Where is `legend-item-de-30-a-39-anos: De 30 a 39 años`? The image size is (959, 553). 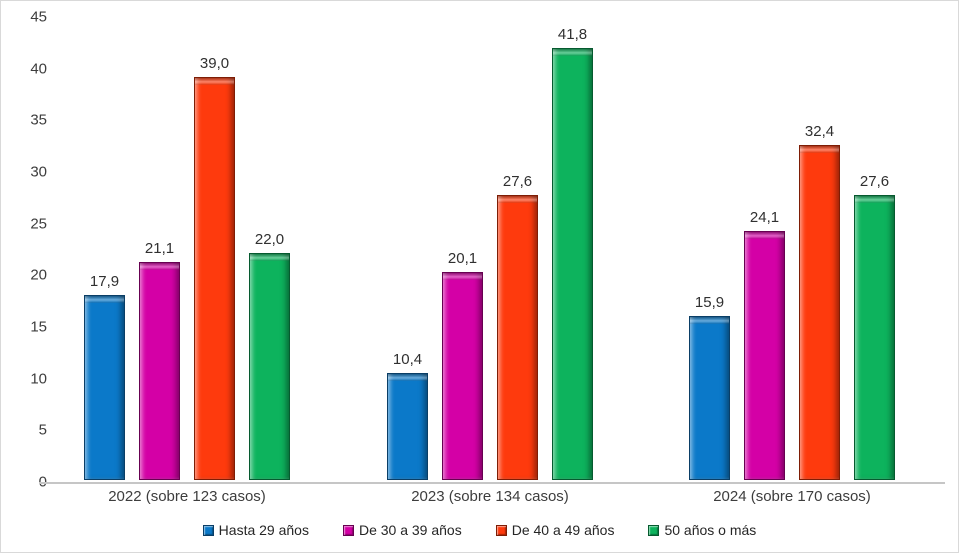 legend-item-de-30-a-39-anos: De 30 a 39 años is located at coordinates (402, 530).